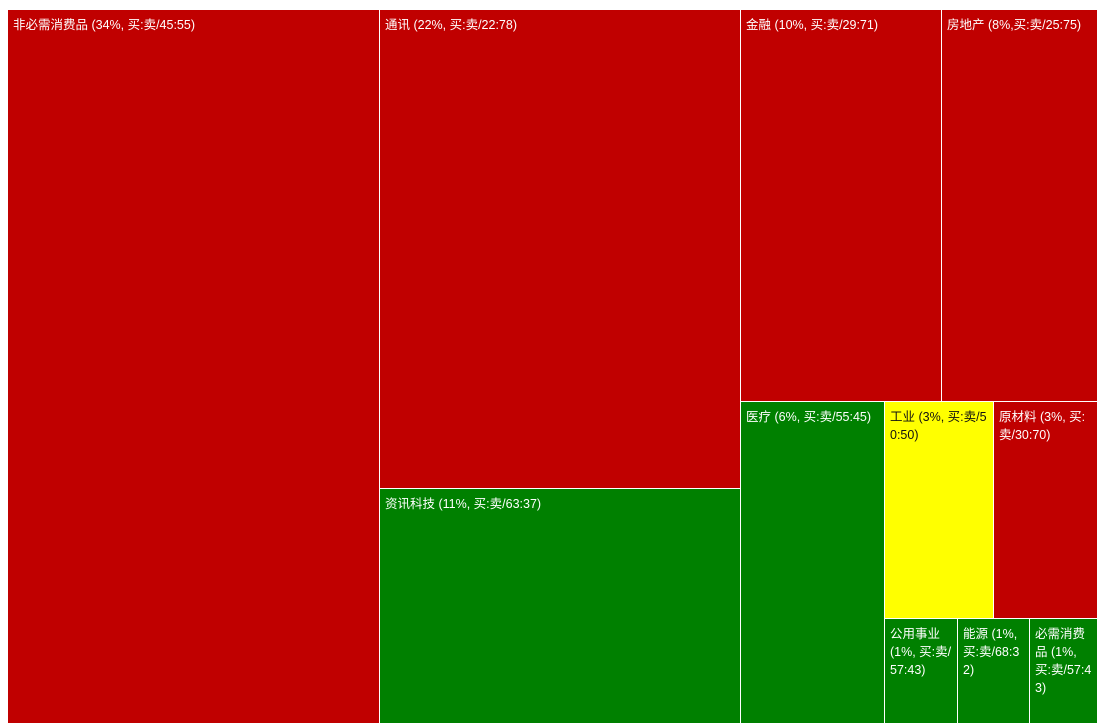  What do you see at coordinates (939, 510) in the screenshot?
I see `tile-industrials: 工业 (3%, 买:卖/50:50)` at bounding box center [939, 510].